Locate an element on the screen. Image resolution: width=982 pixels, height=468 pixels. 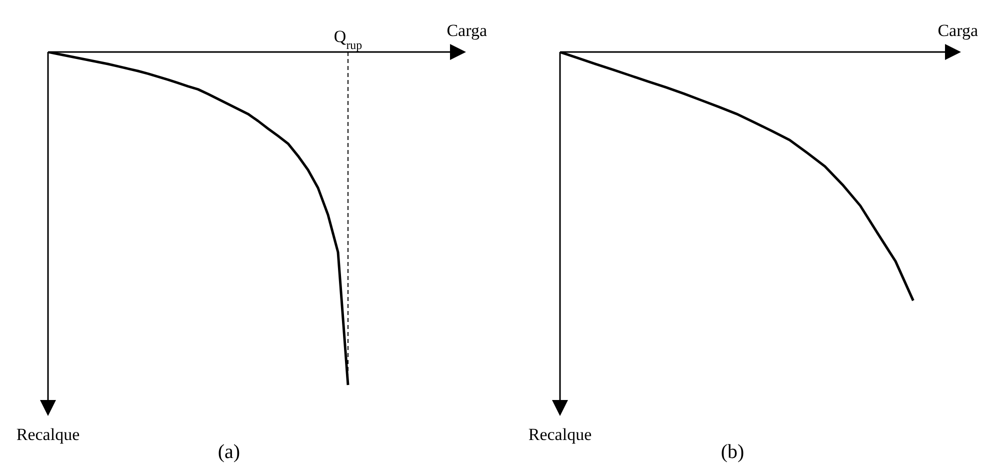
text: (b) is located at coordinates (732, 452).